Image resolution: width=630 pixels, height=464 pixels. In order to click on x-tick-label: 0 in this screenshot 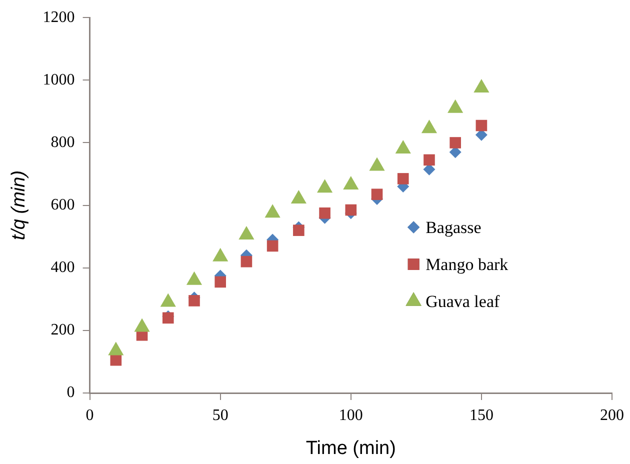, I will do `click(90, 415)`.